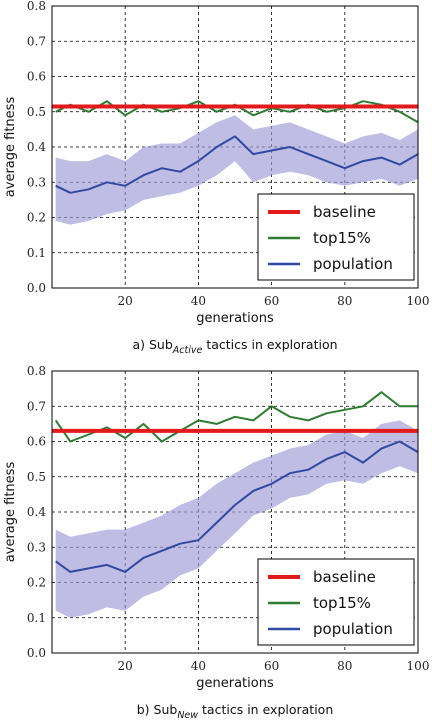  Describe the element at coordinates (187, 715) in the screenshot. I see `caption-subscript: New` at that location.